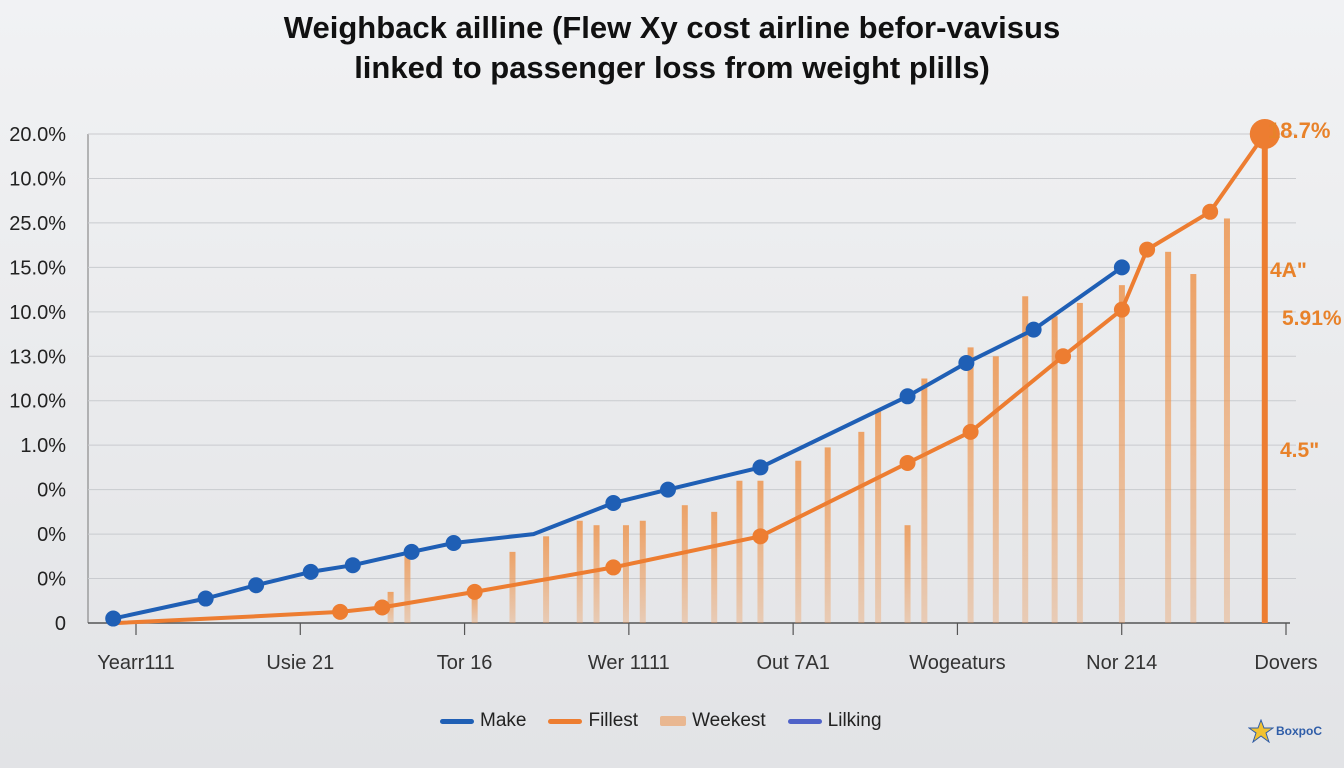 The height and width of the screenshot is (768, 1344). Describe the element at coordinates (1312, 318) in the screenshot. I see `annotation-mid-2: 5.91%` at that location.